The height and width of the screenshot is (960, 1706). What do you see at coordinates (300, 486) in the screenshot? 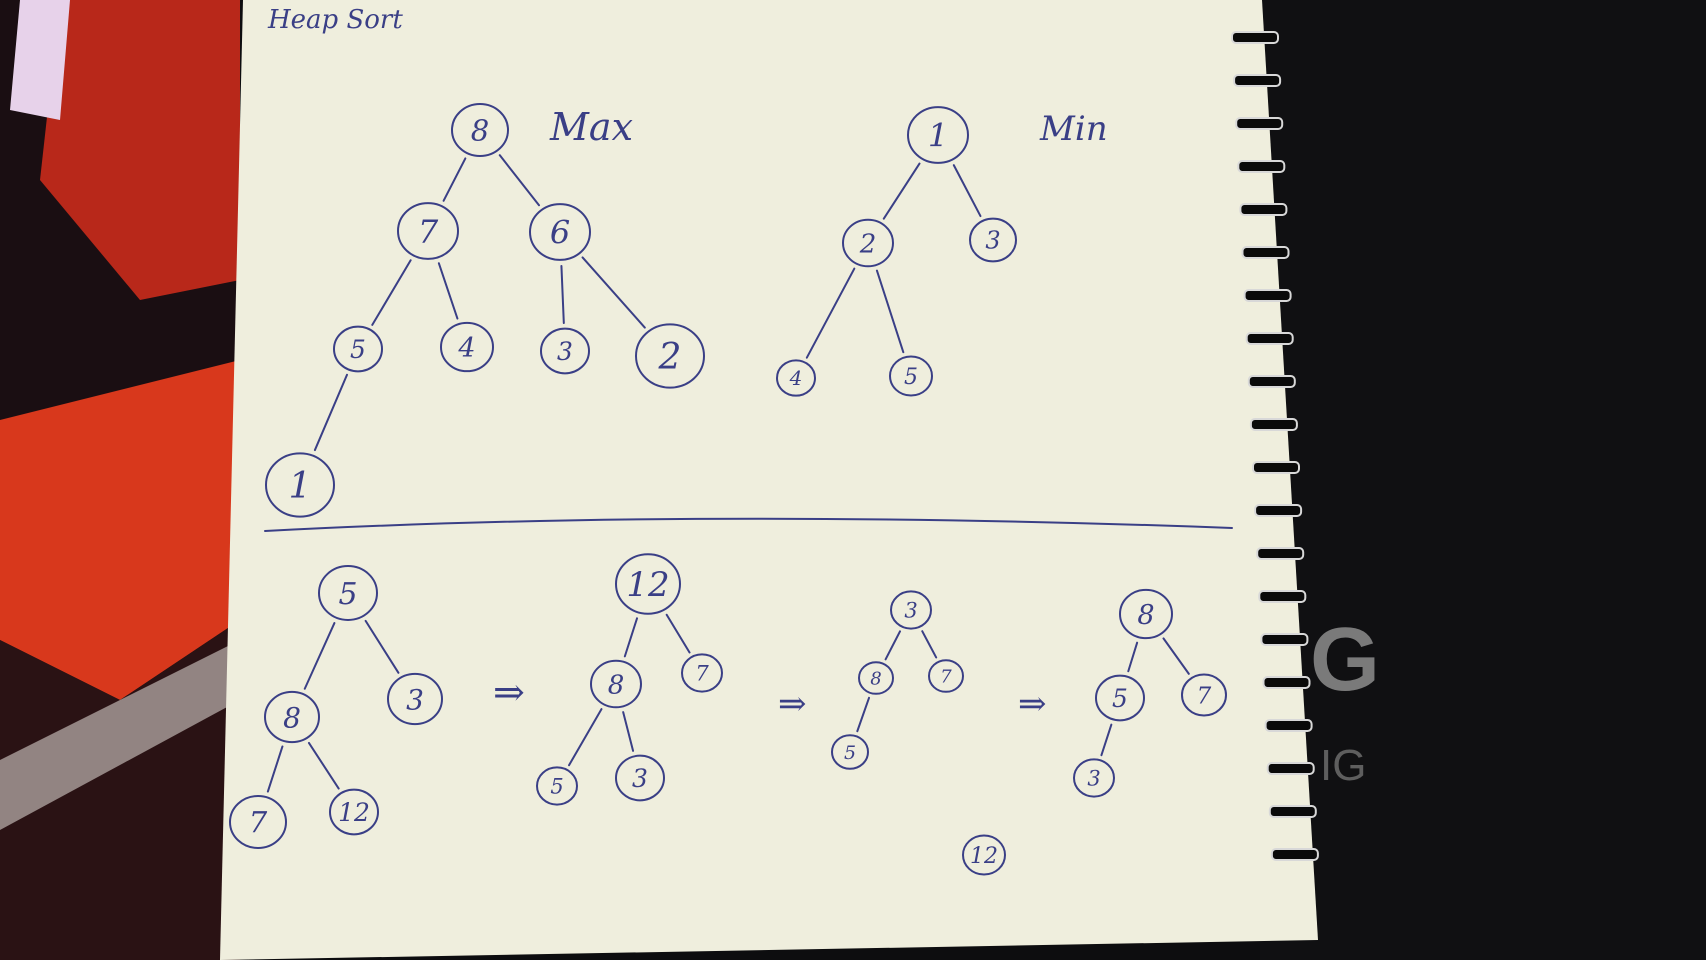
I see `max-heap-node-value: 1` at bounding box center [300, 486].